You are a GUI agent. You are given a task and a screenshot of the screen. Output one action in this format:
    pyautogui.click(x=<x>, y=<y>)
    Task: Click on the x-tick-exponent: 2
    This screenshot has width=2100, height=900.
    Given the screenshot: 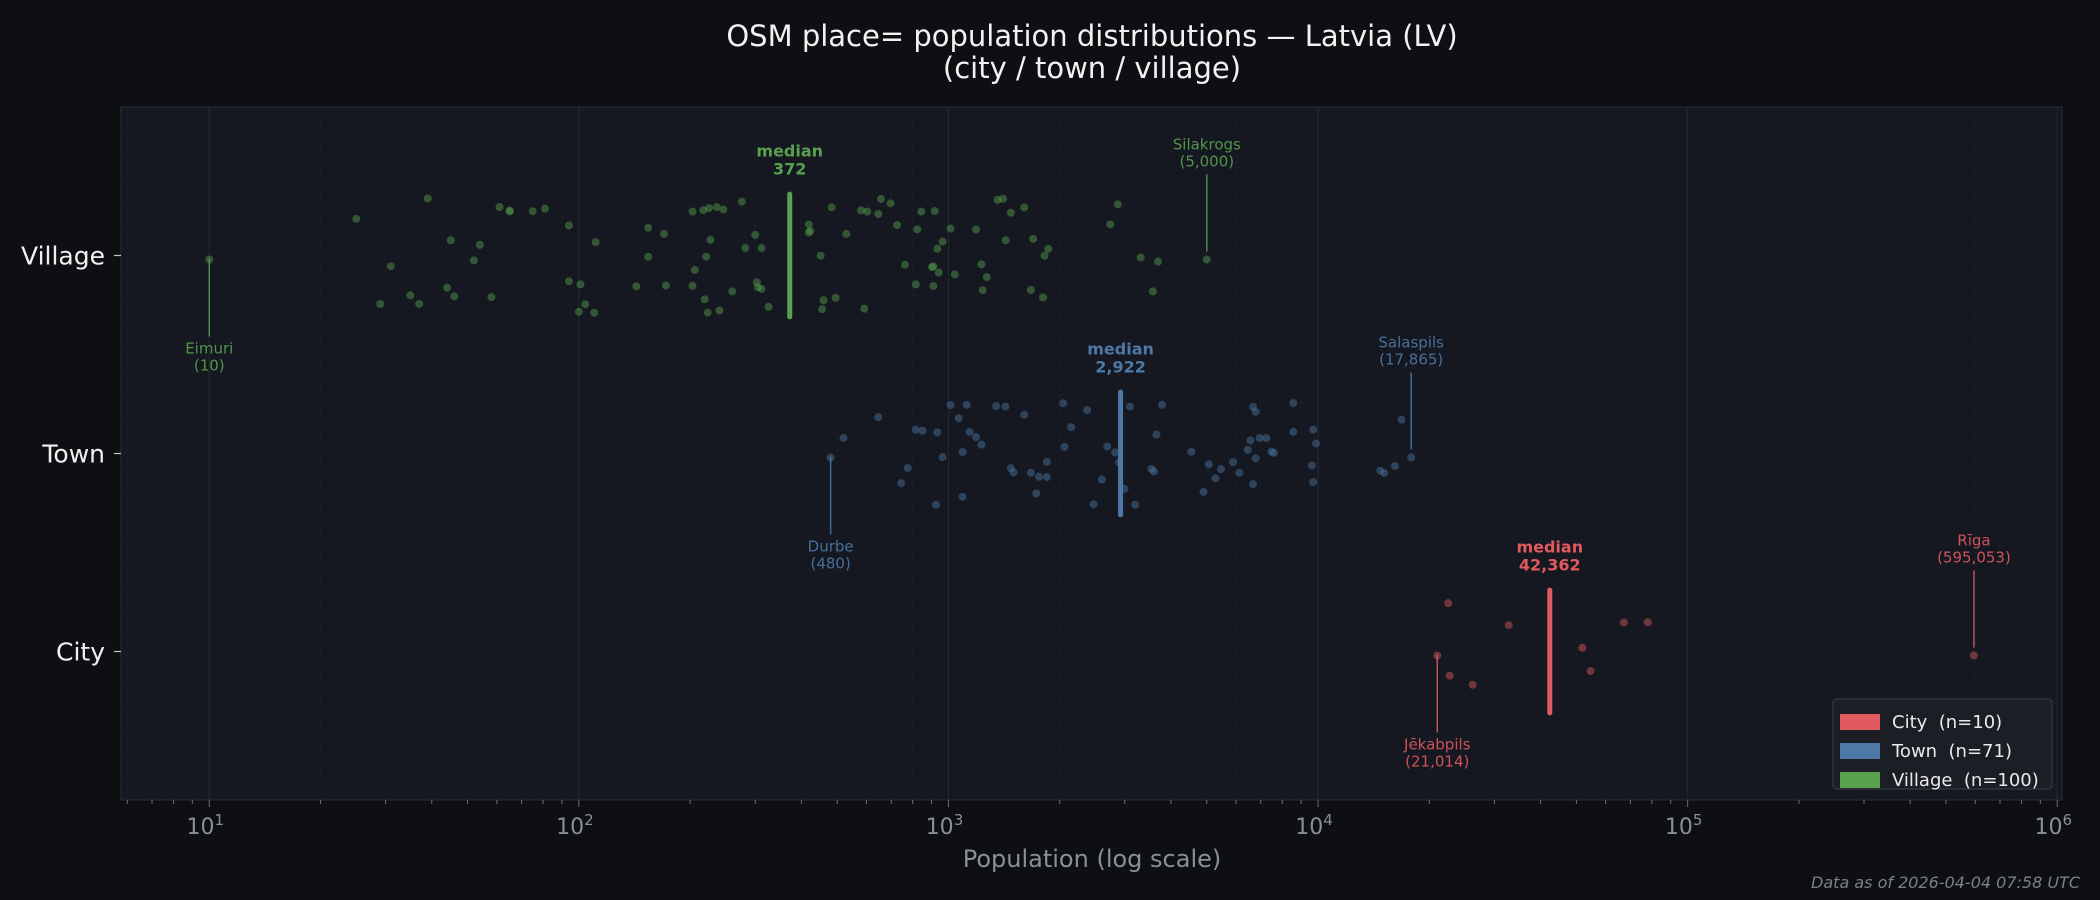 What is the action you would take?
    pyautogui.click(x=589, y=820)
    